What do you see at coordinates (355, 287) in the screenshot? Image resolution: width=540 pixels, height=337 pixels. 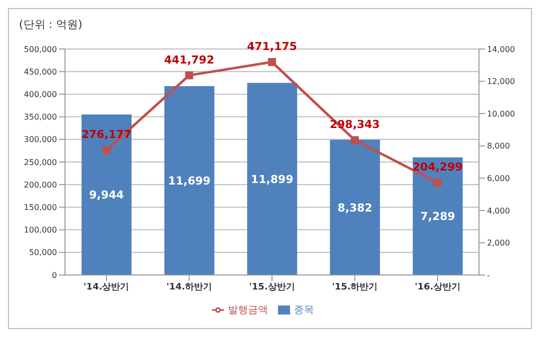 I see `x-tick-label: '15.하반기` at bounding box center [355, 287].